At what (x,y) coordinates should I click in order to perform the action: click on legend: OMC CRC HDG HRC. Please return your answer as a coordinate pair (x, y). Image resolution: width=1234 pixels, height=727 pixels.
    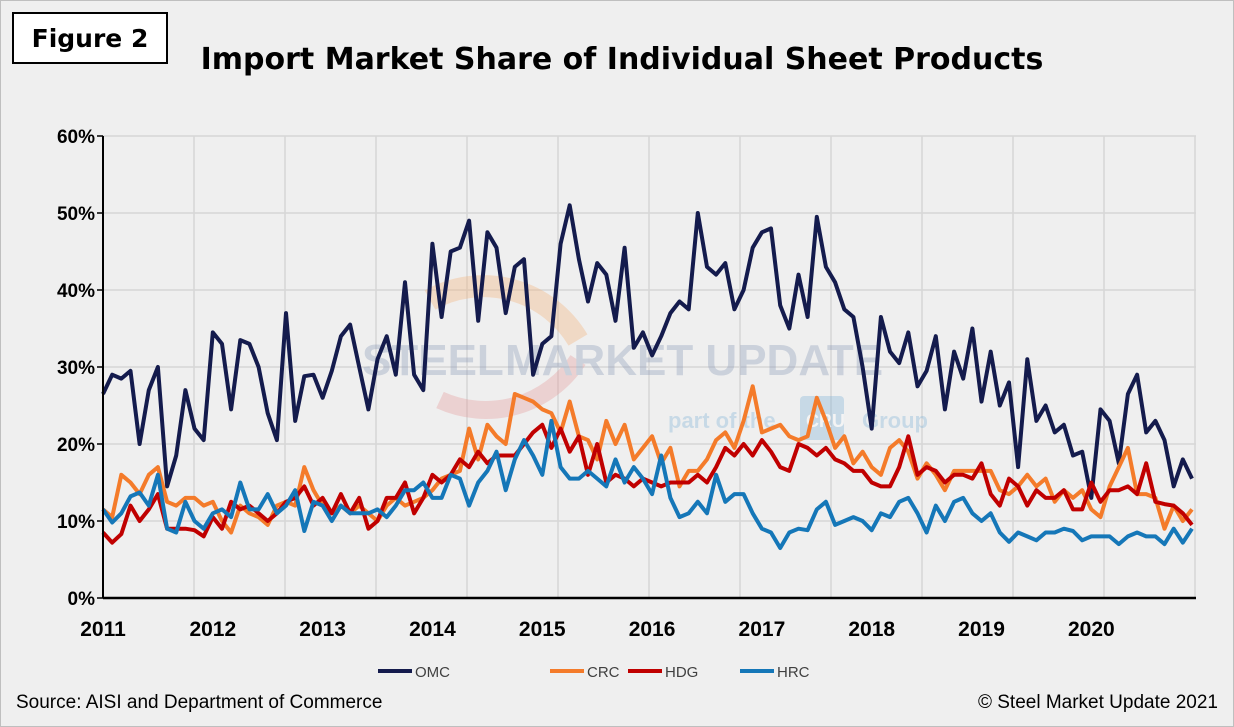
    Looking at the image, I should click on (594, 672).